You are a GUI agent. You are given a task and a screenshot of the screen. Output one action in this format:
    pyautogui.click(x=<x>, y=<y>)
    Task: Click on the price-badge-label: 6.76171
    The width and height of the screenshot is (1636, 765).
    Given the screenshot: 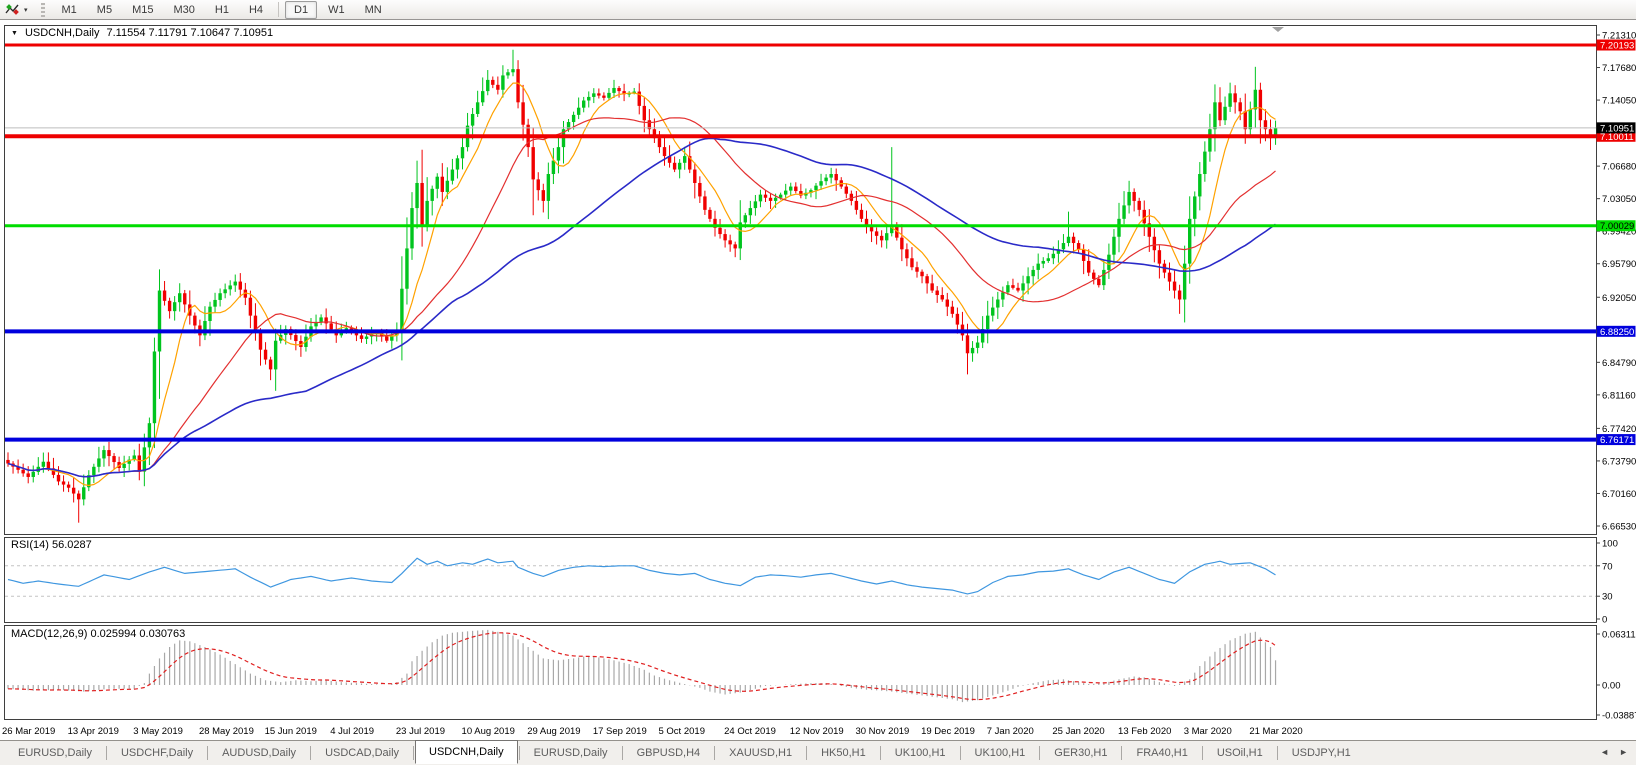 What is the action you would take?
    pyautogui.click(x=1617, y=440)
    